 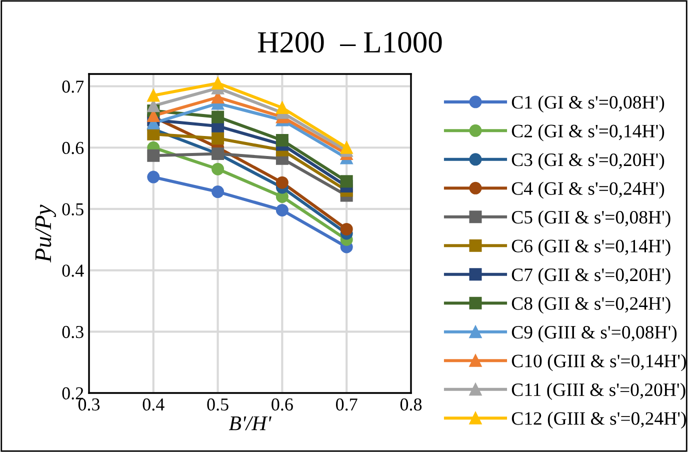 What do you see at coordinates (350, 42) in the screenshot?
I see `chart-title: H200 – L1000` at bounding box center [350, 42].